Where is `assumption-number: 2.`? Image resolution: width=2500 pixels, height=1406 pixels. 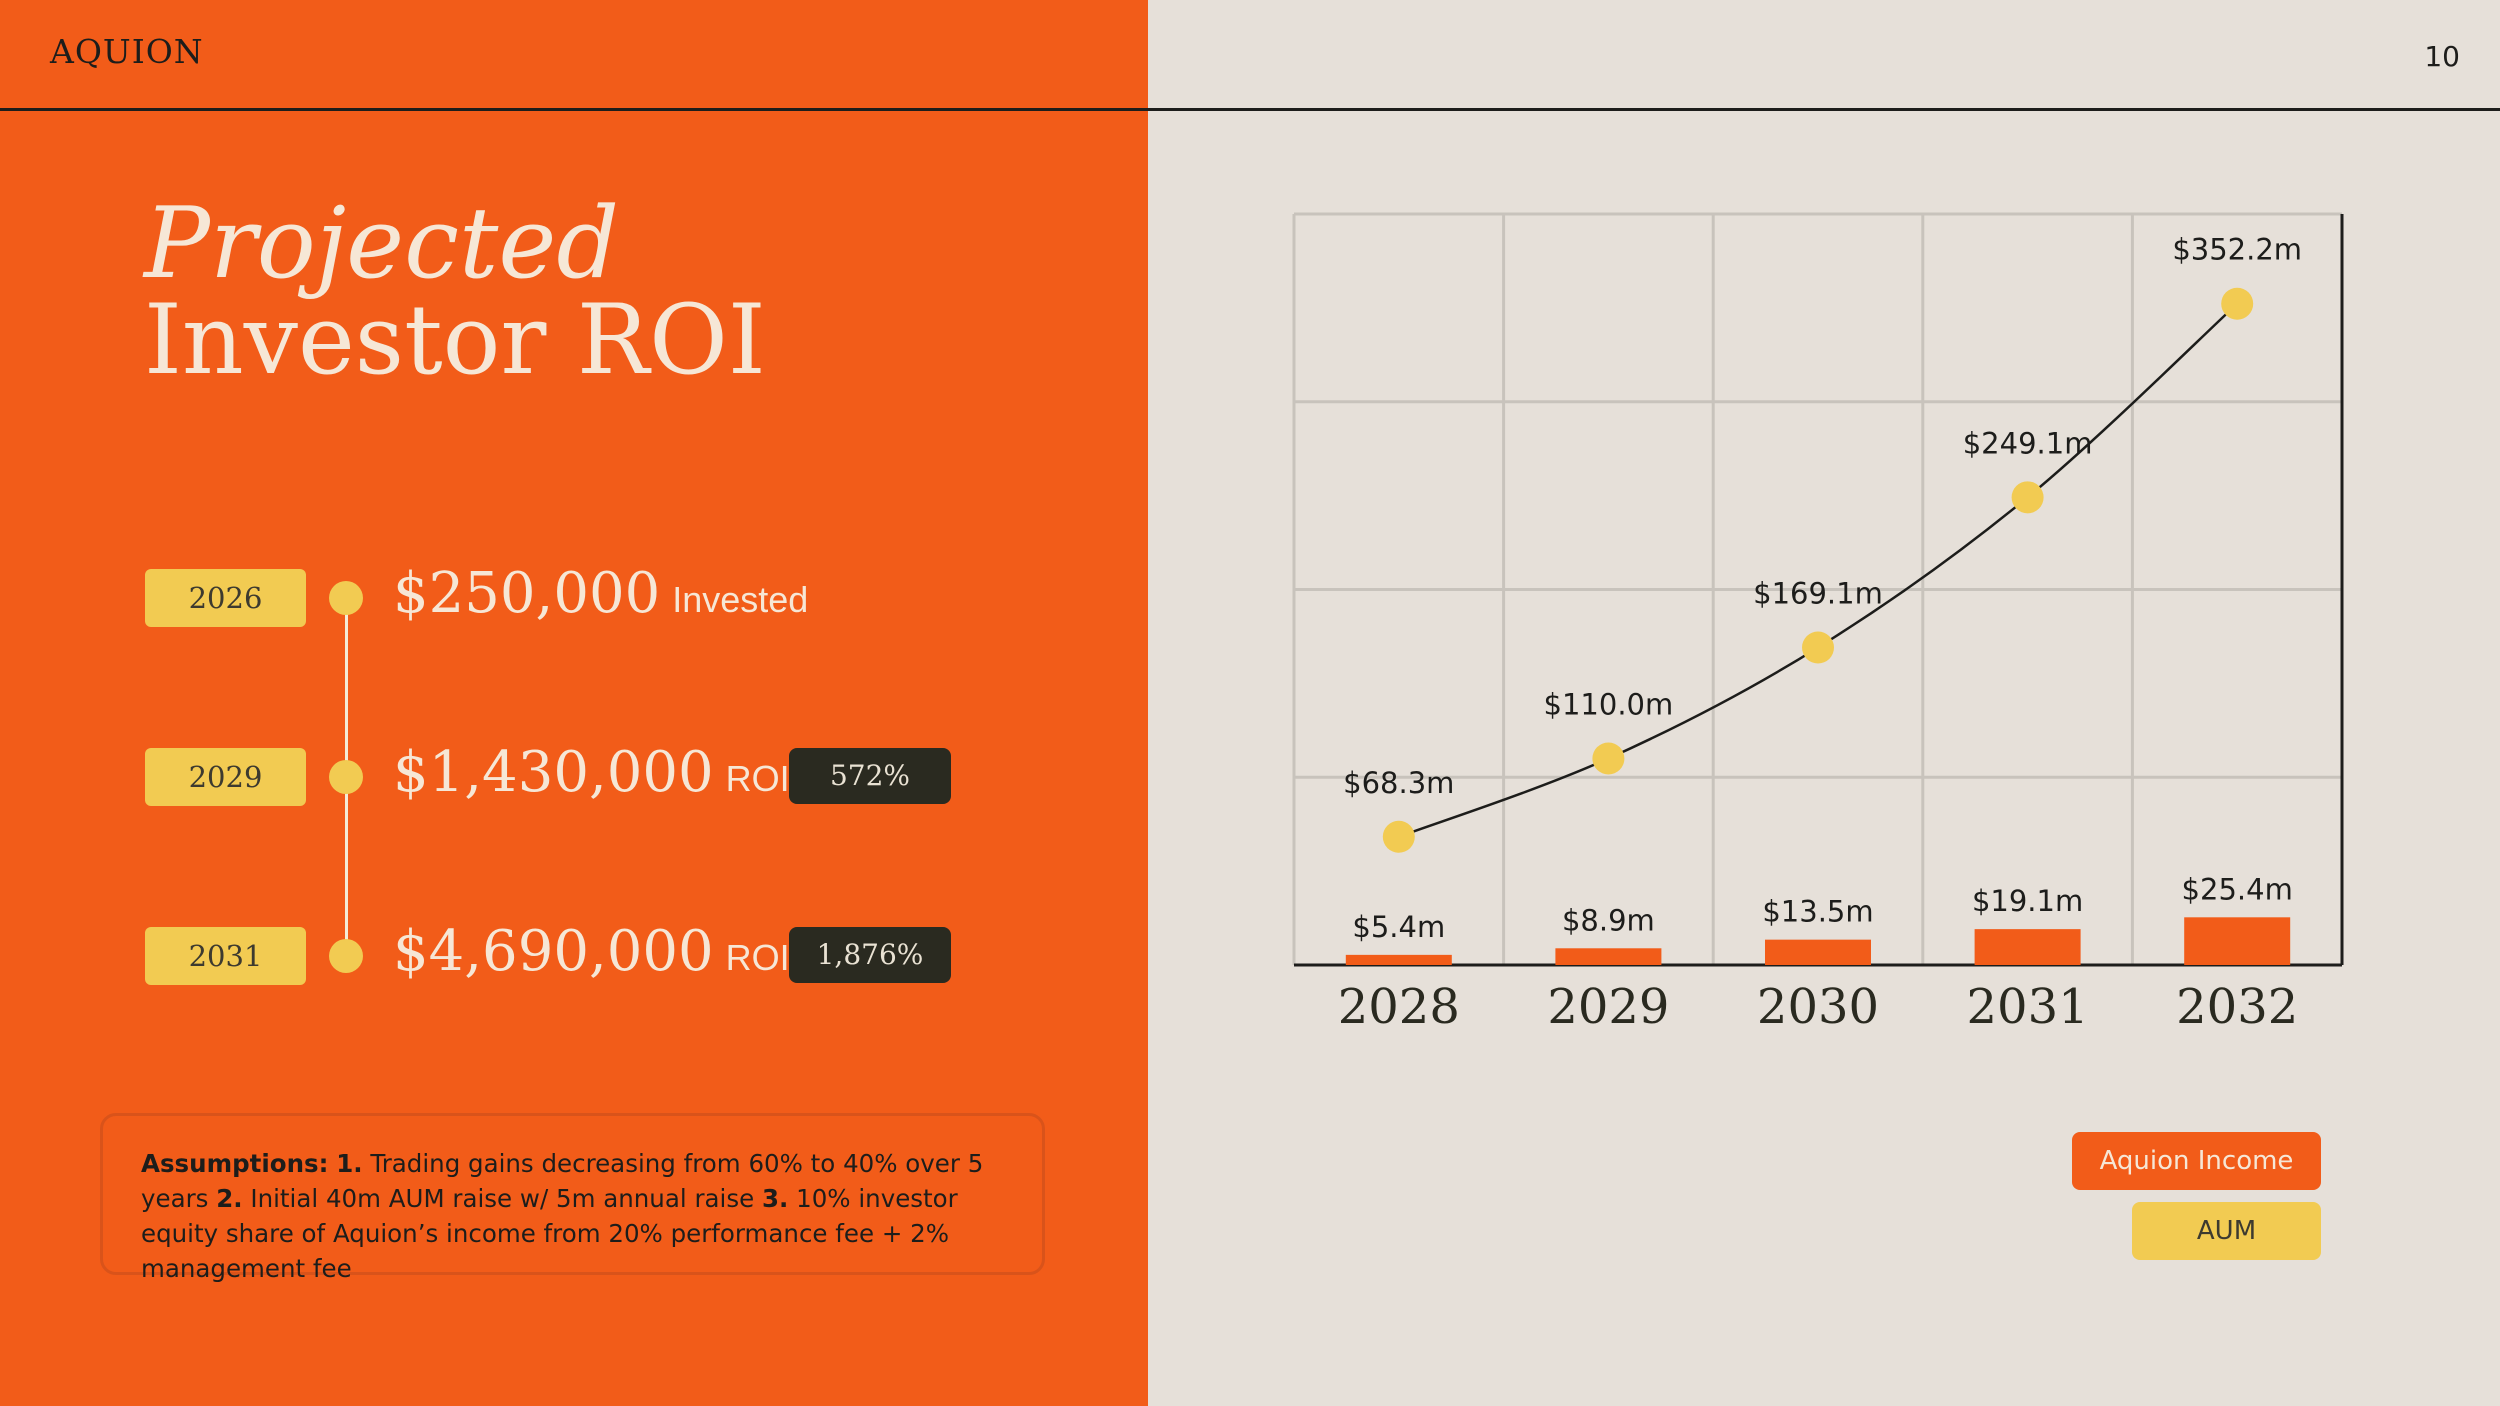 assumption-number: 2. is located at coordinates (229, 1198).